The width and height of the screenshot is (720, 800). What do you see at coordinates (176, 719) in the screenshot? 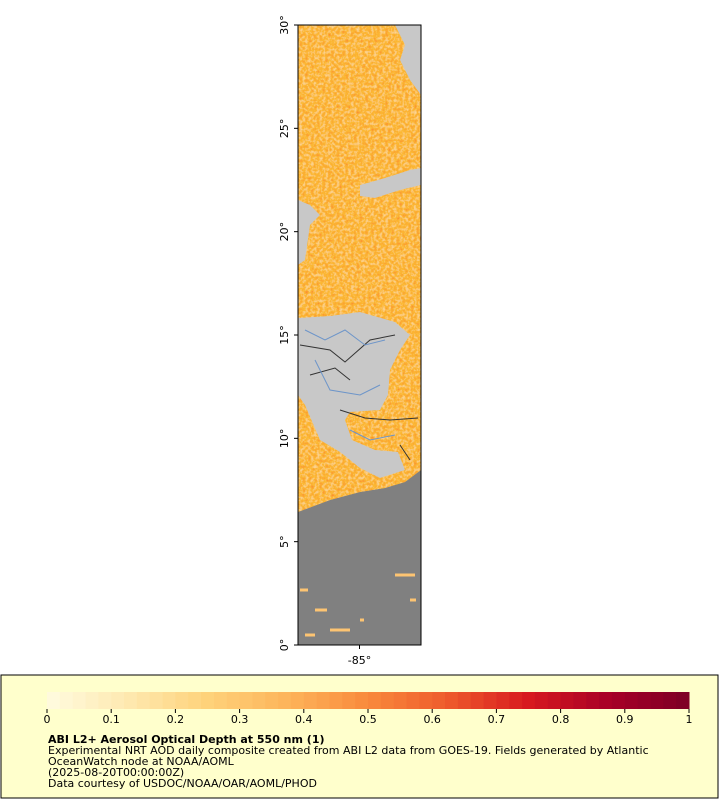
I see `colorbar-tick-label: 0.2` at bounding box center [176, 719].